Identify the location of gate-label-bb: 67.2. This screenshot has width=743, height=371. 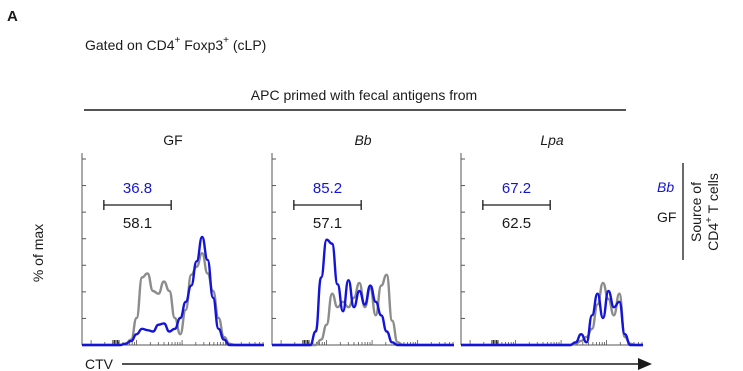
(516, 188).